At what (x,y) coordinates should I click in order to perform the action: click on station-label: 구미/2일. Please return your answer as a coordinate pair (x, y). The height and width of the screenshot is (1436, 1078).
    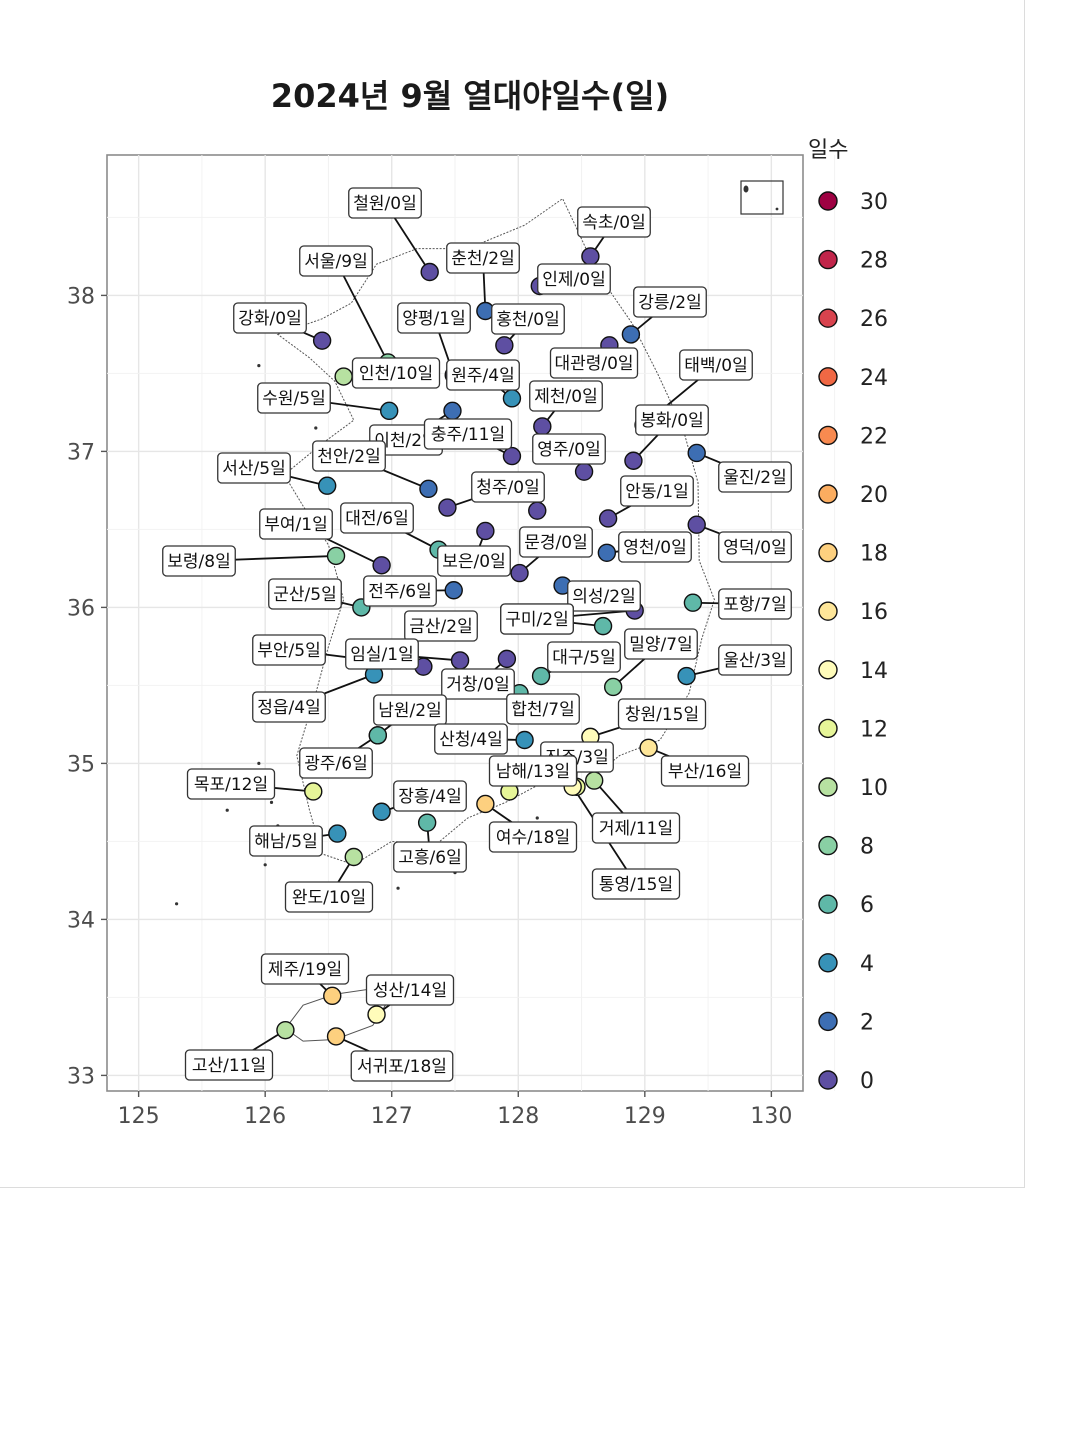
    Looking at the image, I should click on (537, 619).